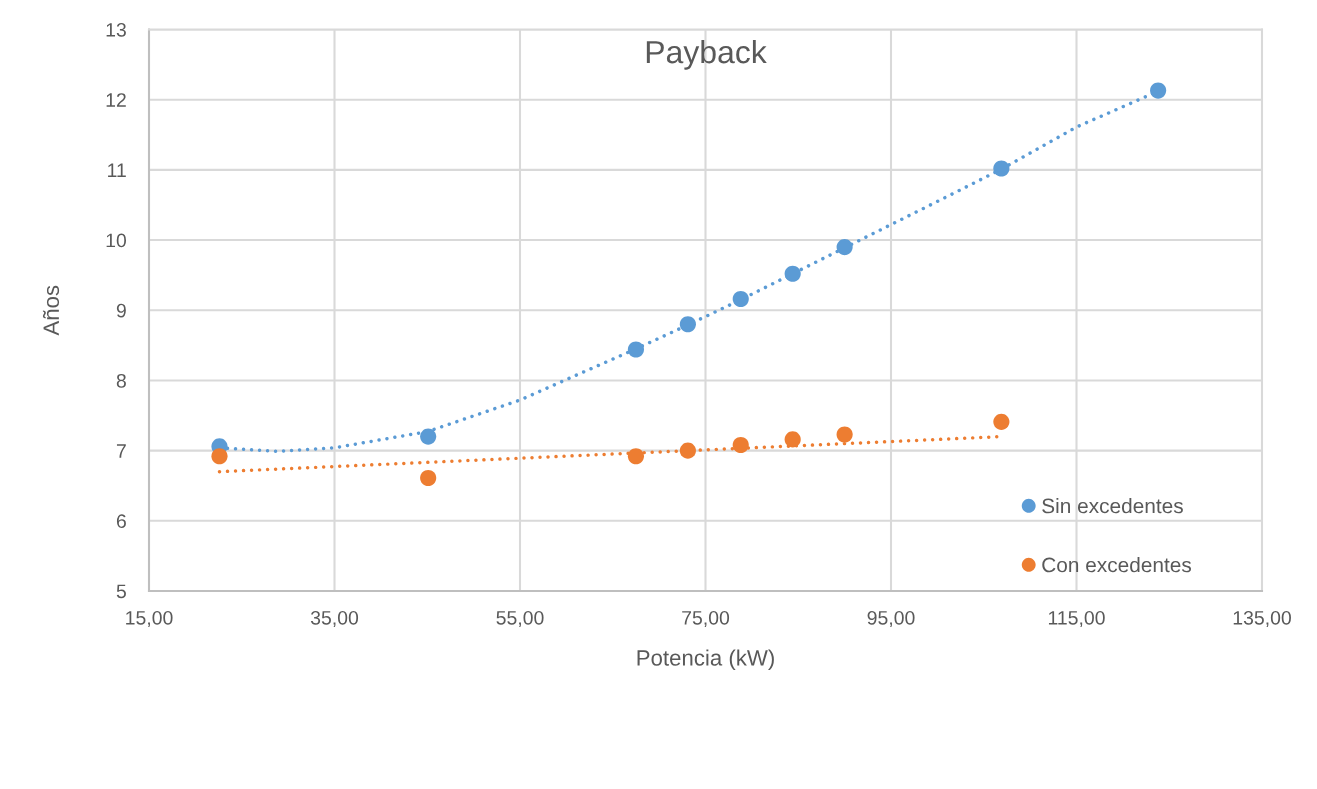 Image resolution: width=1317 pixels, height=789 pixels. What do you see at coordinates (121, 521) in the screenshot?
I see `y-tick-label: 6` at bounding box center [121, 521].